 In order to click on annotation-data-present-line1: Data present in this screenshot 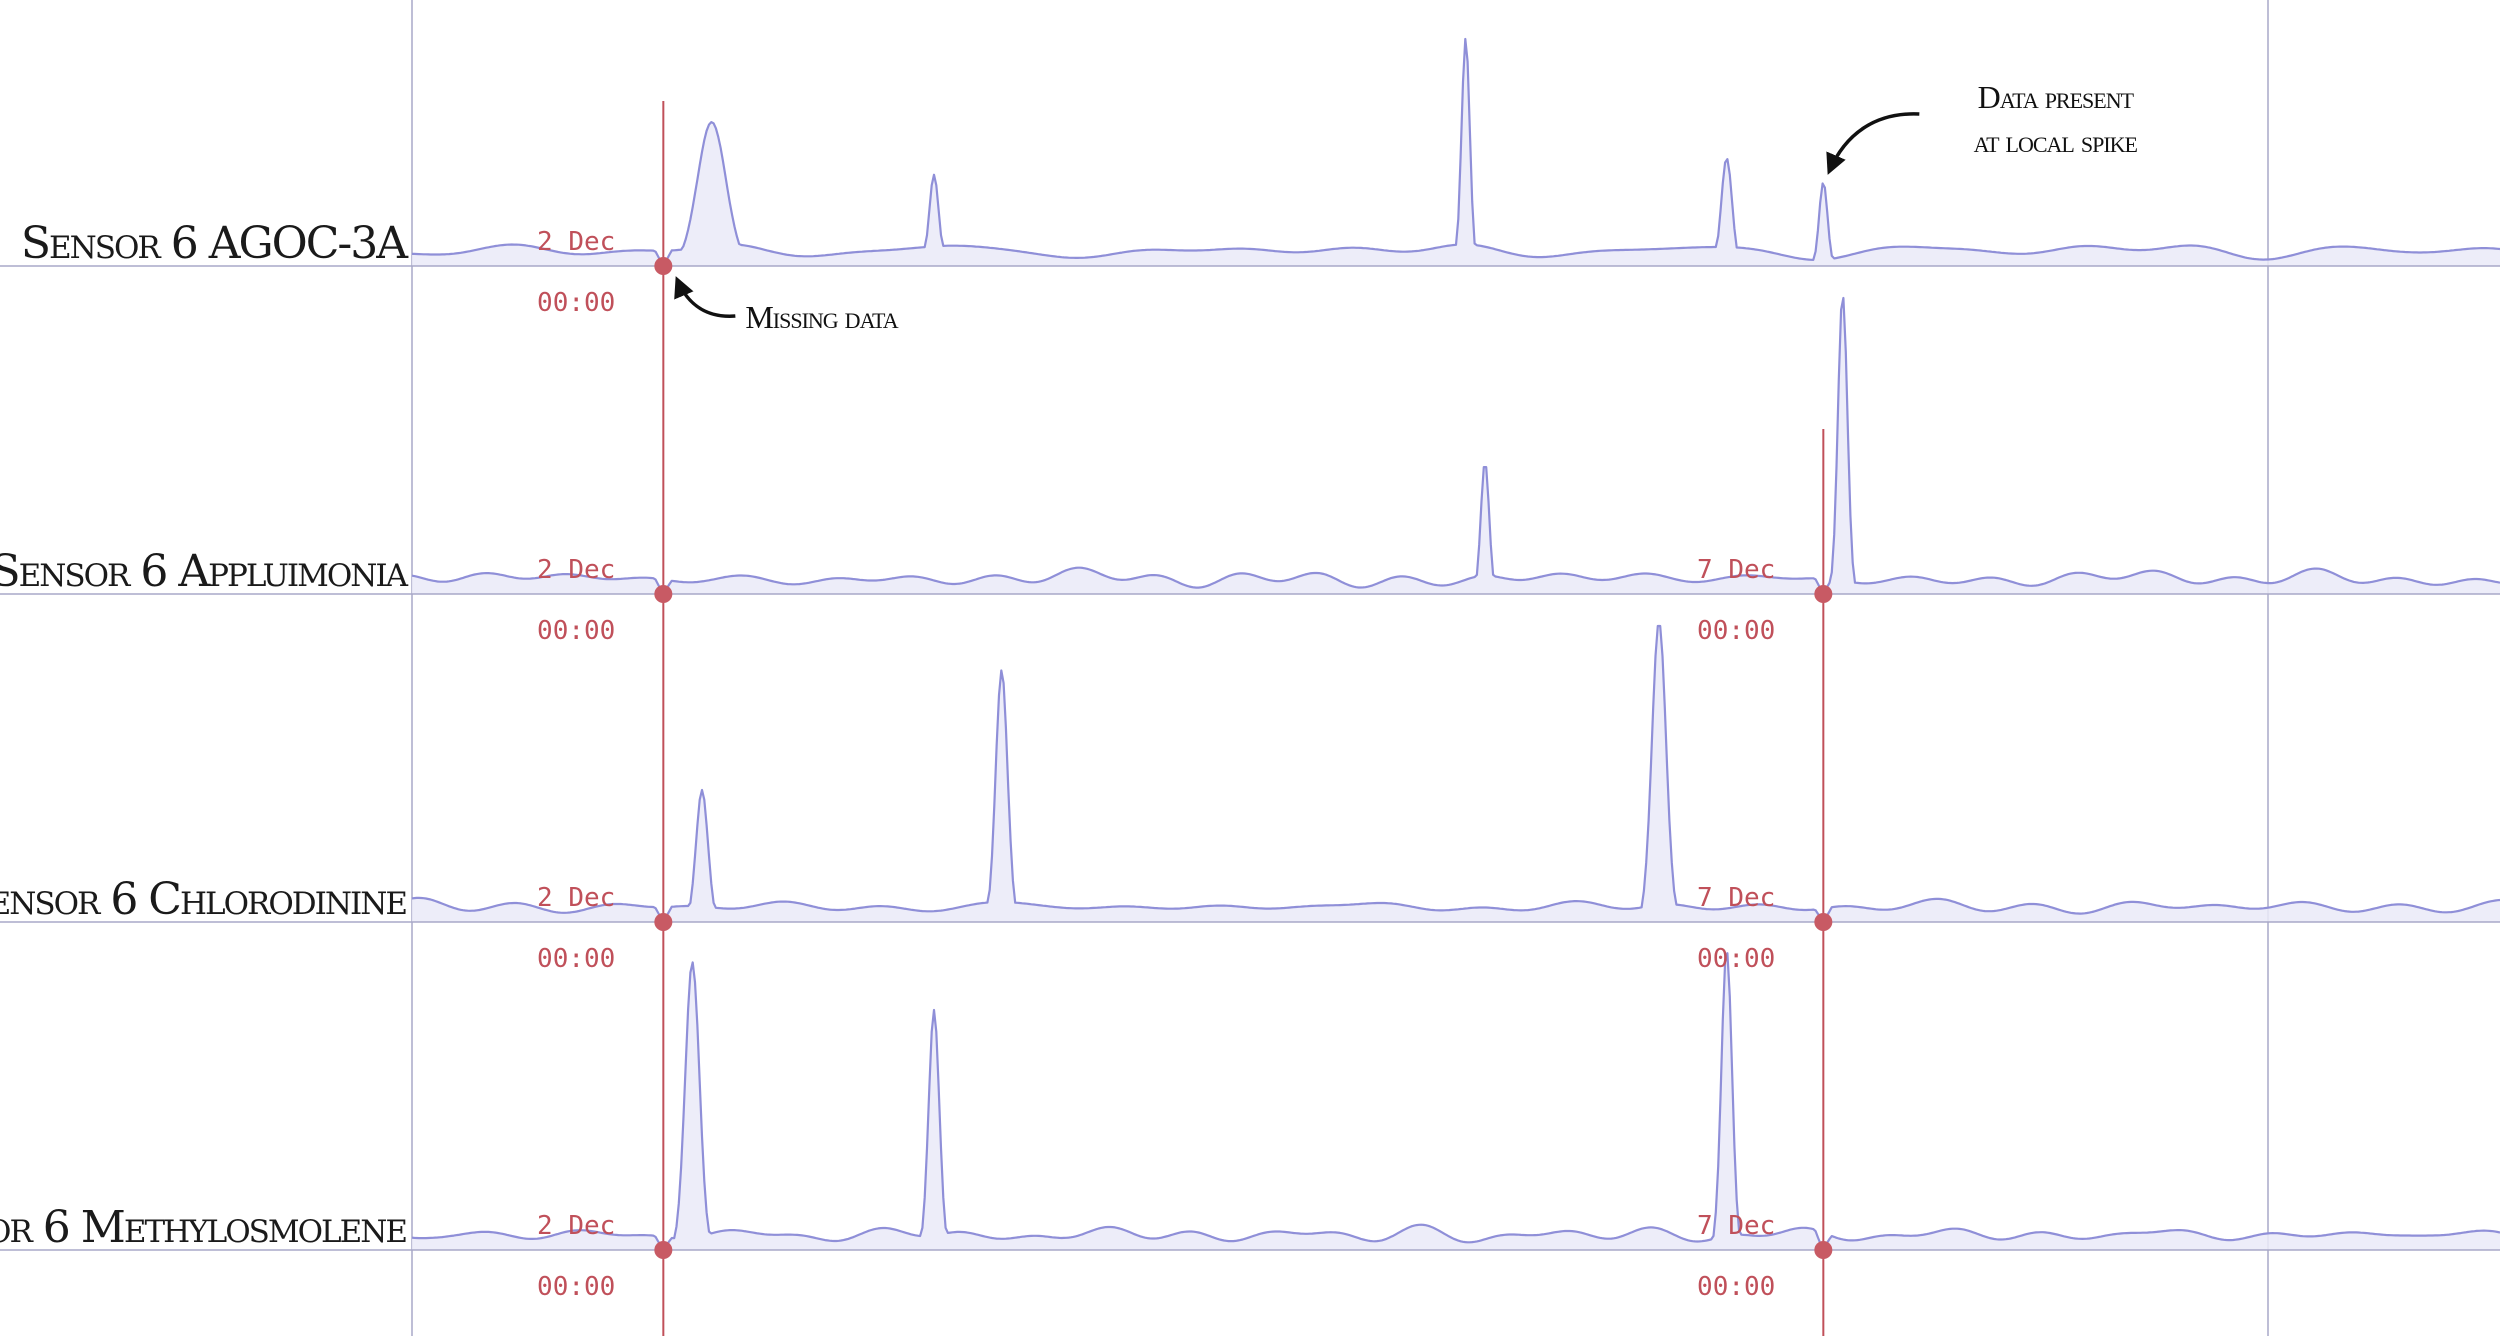, I will do `click(2056, 97)`.